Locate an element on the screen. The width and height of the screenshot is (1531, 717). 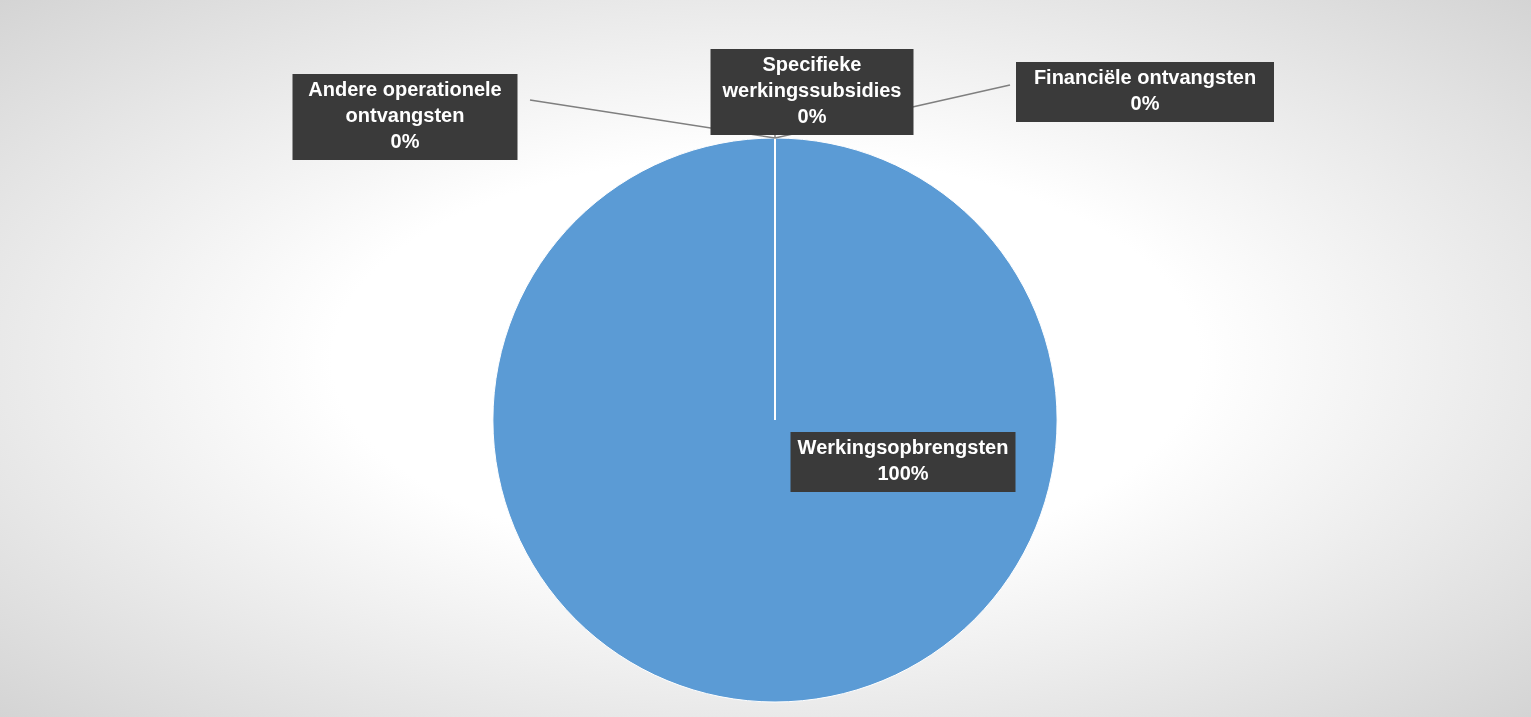
category-label: Financiële ontvangsten is located at coordinates (1145, 77).